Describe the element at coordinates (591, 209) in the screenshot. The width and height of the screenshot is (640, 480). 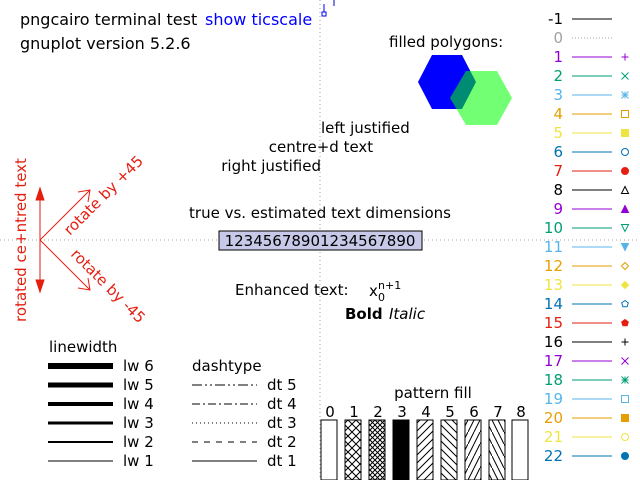
I see `legend-entry: 9` at that location.